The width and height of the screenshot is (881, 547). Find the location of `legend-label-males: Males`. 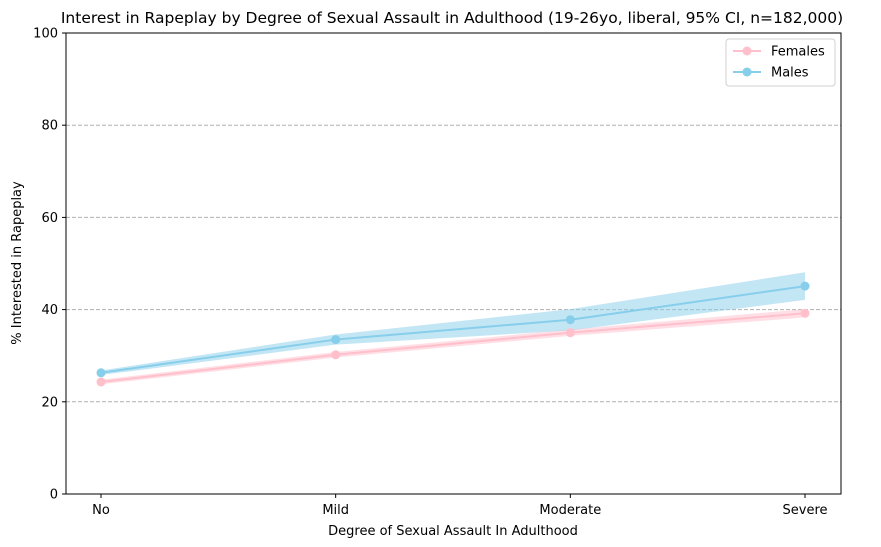

legend-label-males: Males is located at coordinates (790, 73).